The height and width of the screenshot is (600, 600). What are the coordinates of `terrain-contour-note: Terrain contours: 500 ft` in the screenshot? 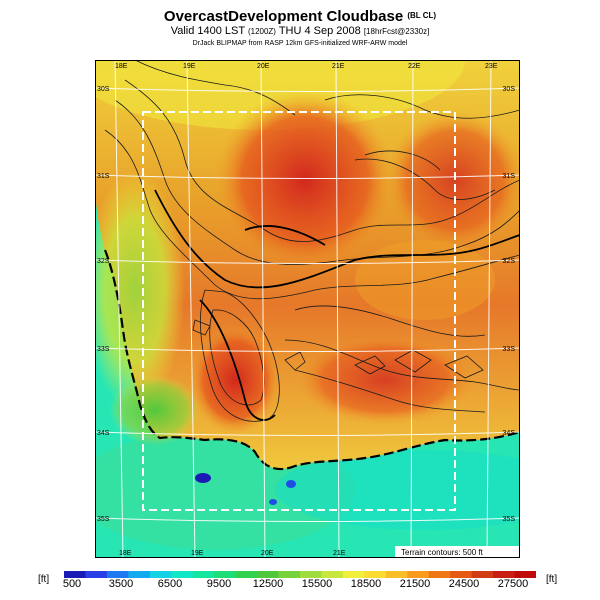 It's located at (442, 552).